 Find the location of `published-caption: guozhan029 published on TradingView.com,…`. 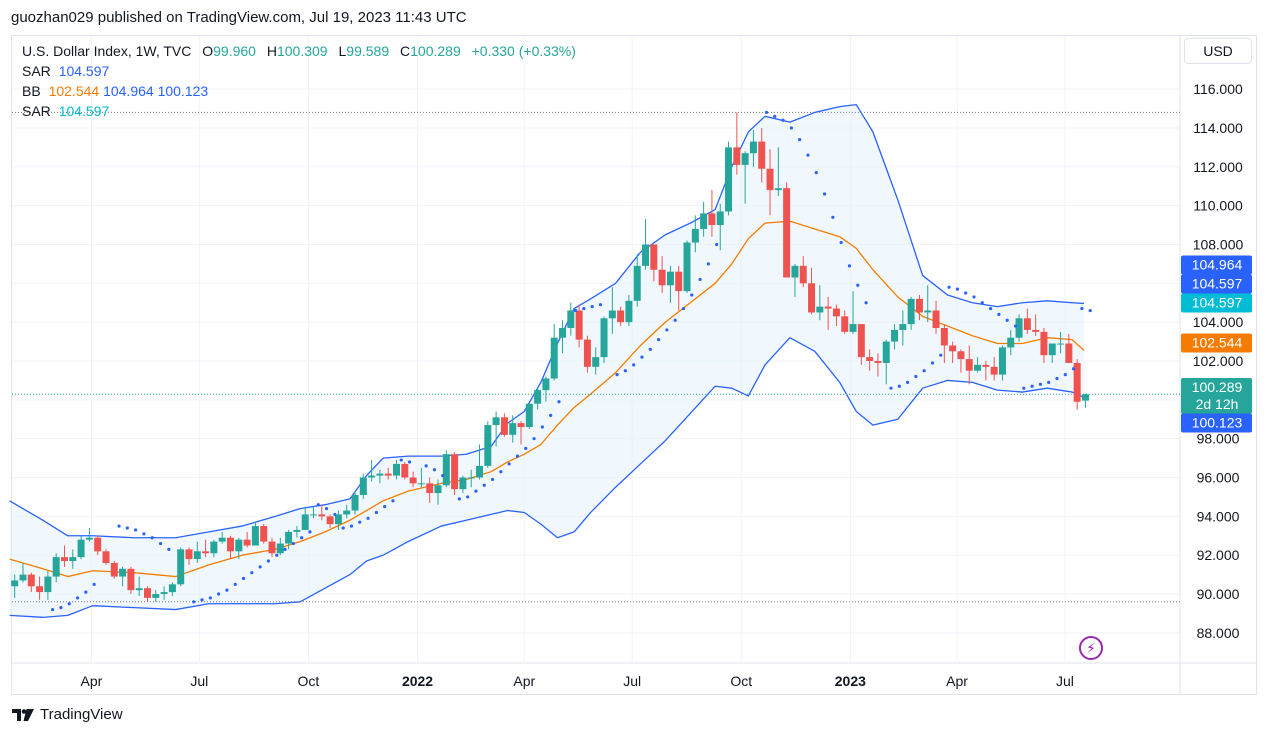

published-caption: guozhan029 published on TradingView.com,… is located at coordinates (239, 17).